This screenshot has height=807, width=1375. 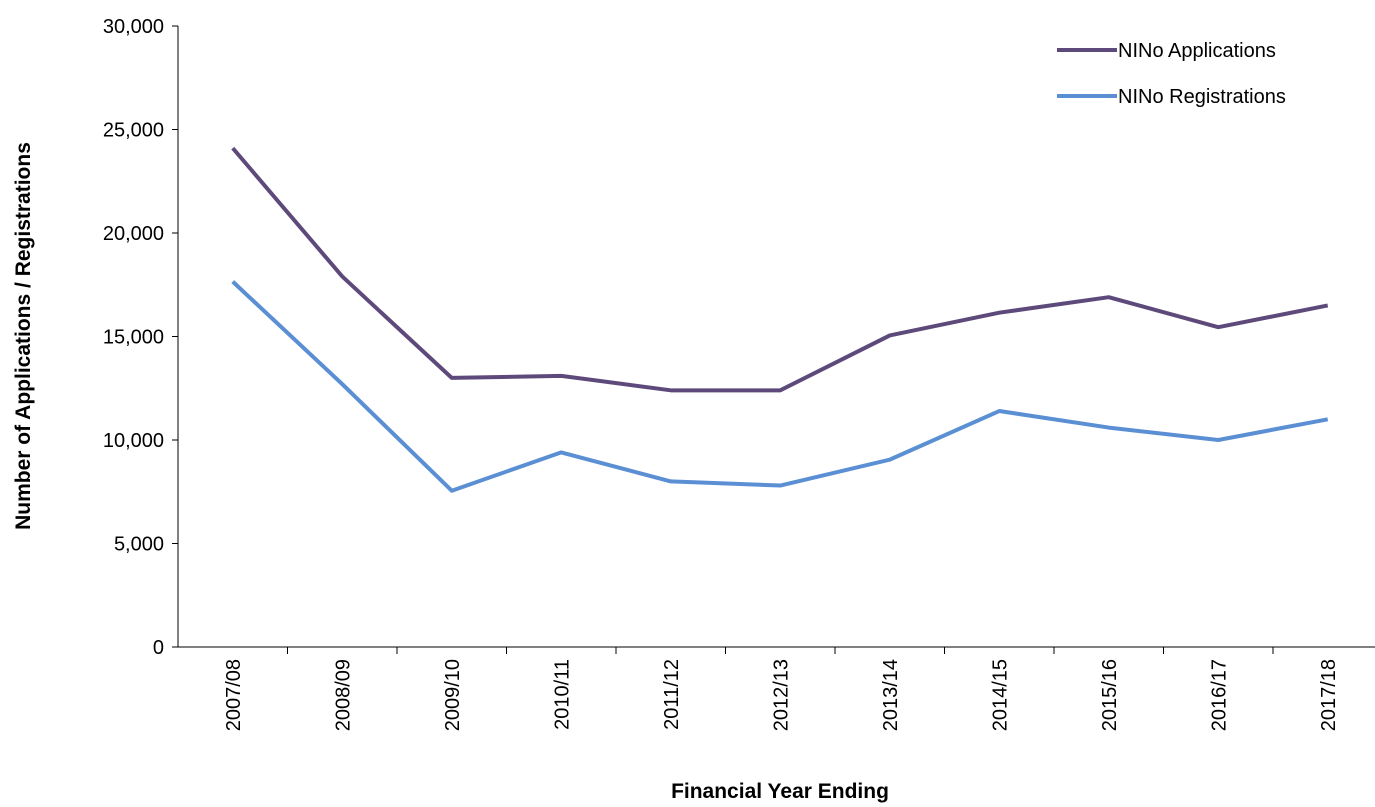 What do you see at coordinates (781, 695) in the screenshot?
I see `x-tick-label: 2012/13` at bounding box center [781, 695].